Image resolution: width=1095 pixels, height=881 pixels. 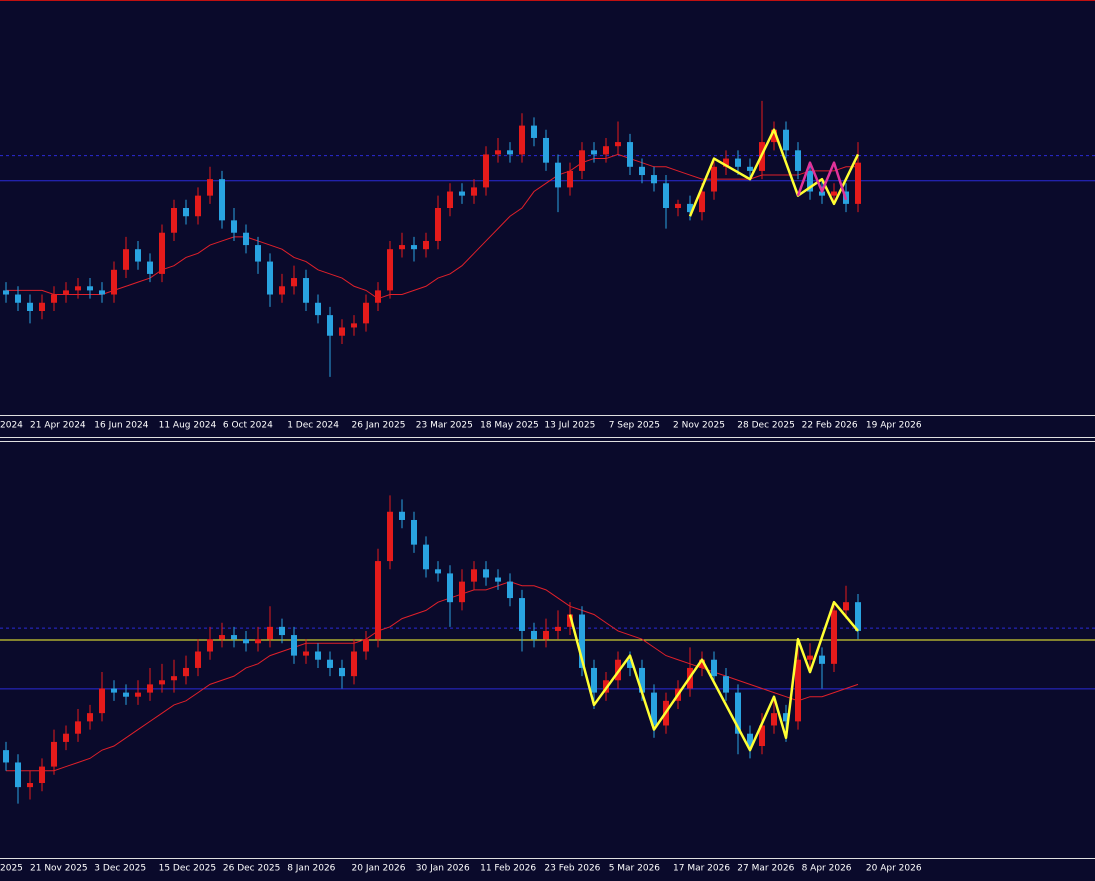 I want to click on x-axis-label: 21 Apr 2024, so click(x=58, y=426).